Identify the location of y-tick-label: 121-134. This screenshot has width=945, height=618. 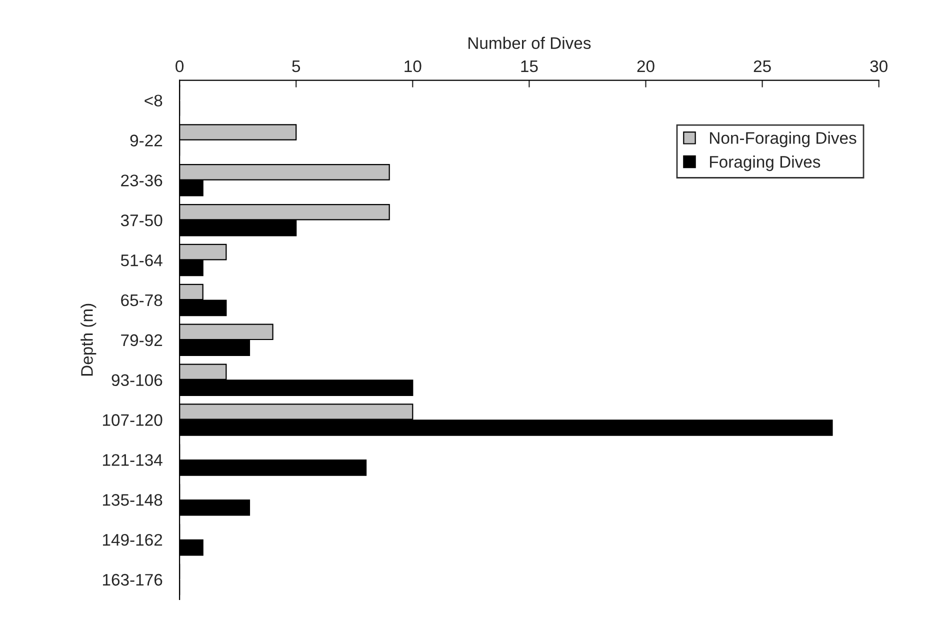
(132, 460).